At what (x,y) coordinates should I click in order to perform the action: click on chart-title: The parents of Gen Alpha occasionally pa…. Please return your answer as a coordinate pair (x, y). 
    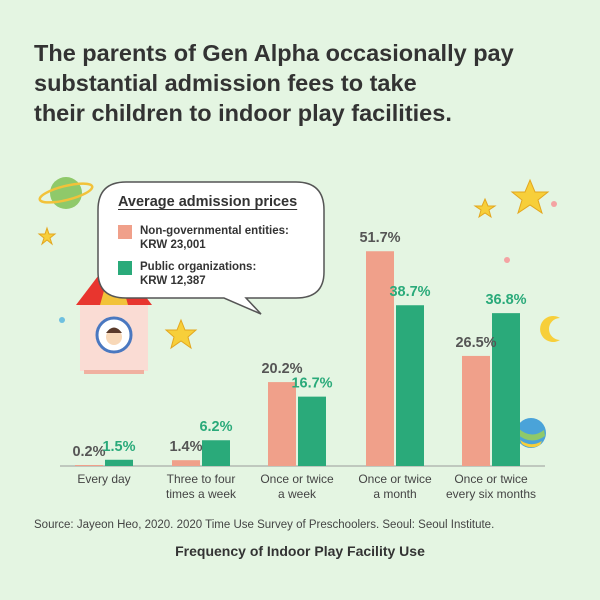
    Looking at the image, I should click on (304, 83).